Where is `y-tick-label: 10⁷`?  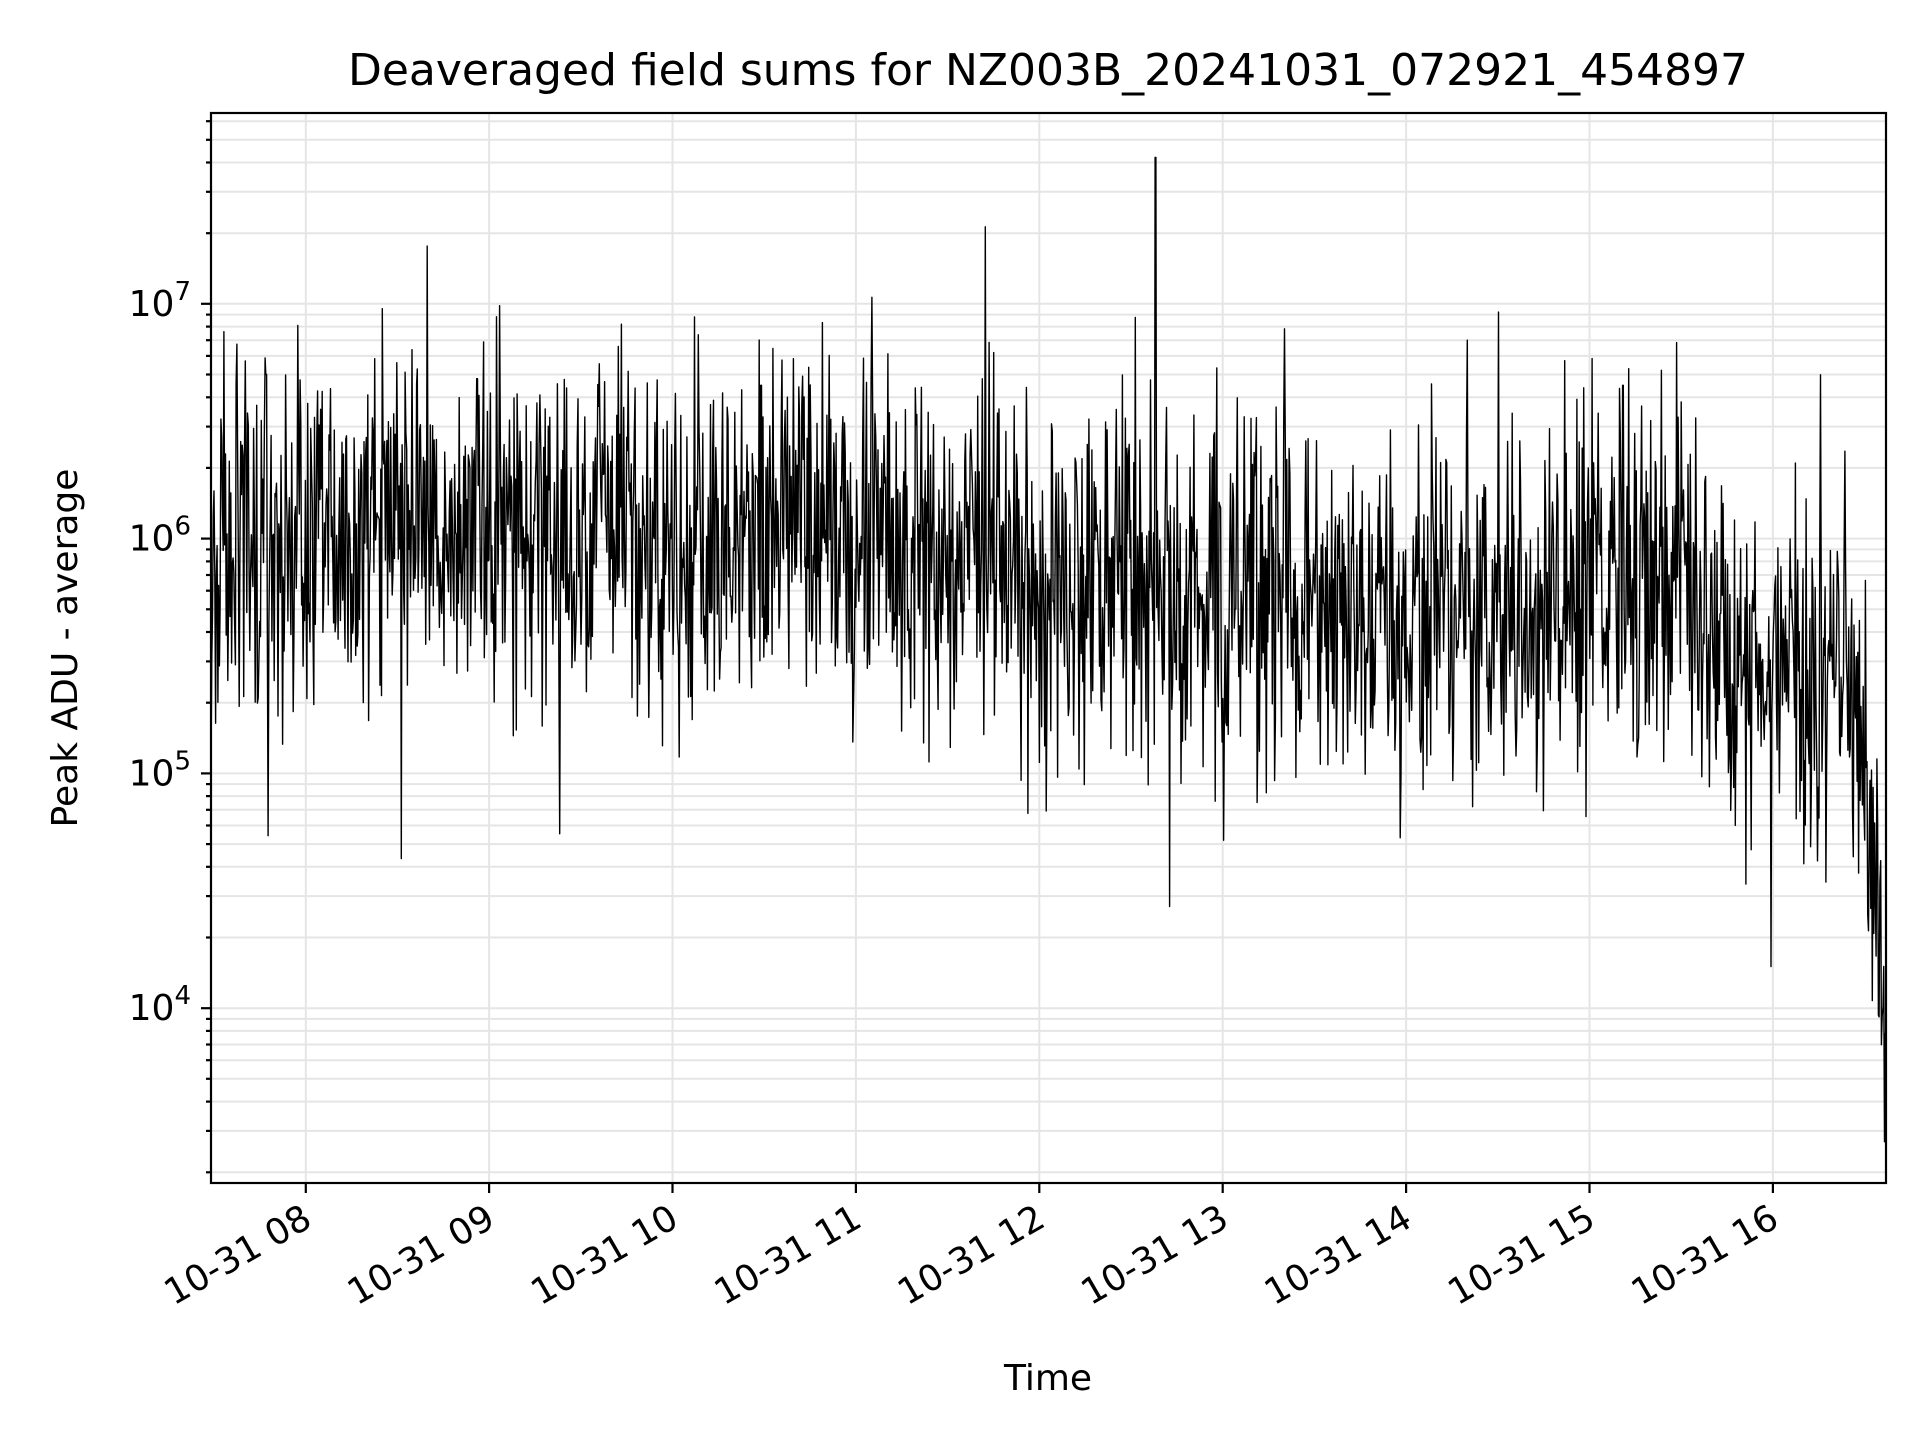 y-tick-label: 10⁷ is located at coordinates (160, 301).